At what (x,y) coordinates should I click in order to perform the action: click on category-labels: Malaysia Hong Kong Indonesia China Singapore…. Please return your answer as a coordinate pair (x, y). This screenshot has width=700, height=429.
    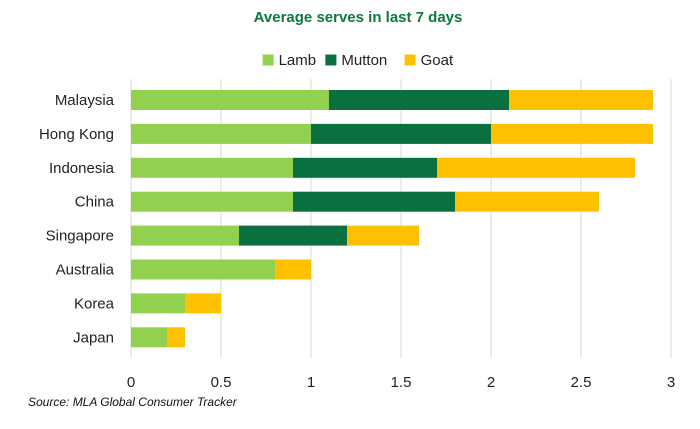
    Looking at the image, I should click on (77, 219).